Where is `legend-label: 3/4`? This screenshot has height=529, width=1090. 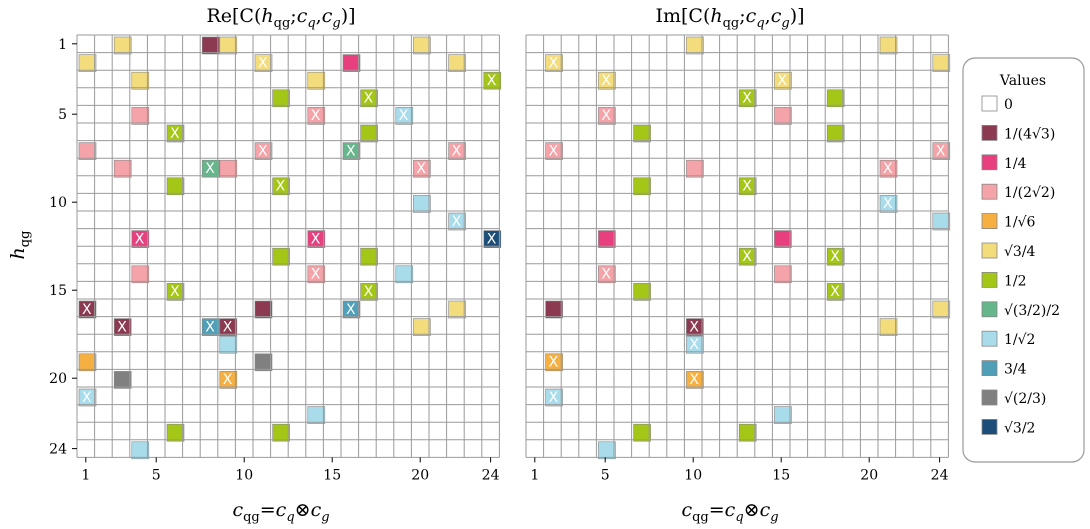 legend-label: 3/4 is located at coordinates (1015, 370).